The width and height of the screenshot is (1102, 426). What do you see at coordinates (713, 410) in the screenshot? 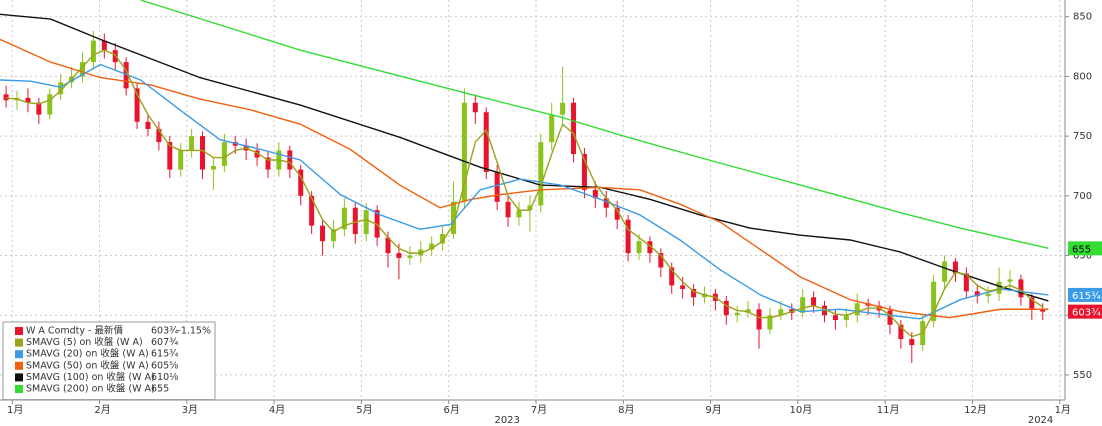
I see `x-tick-label: 9月` at bounding box center [713, 410].